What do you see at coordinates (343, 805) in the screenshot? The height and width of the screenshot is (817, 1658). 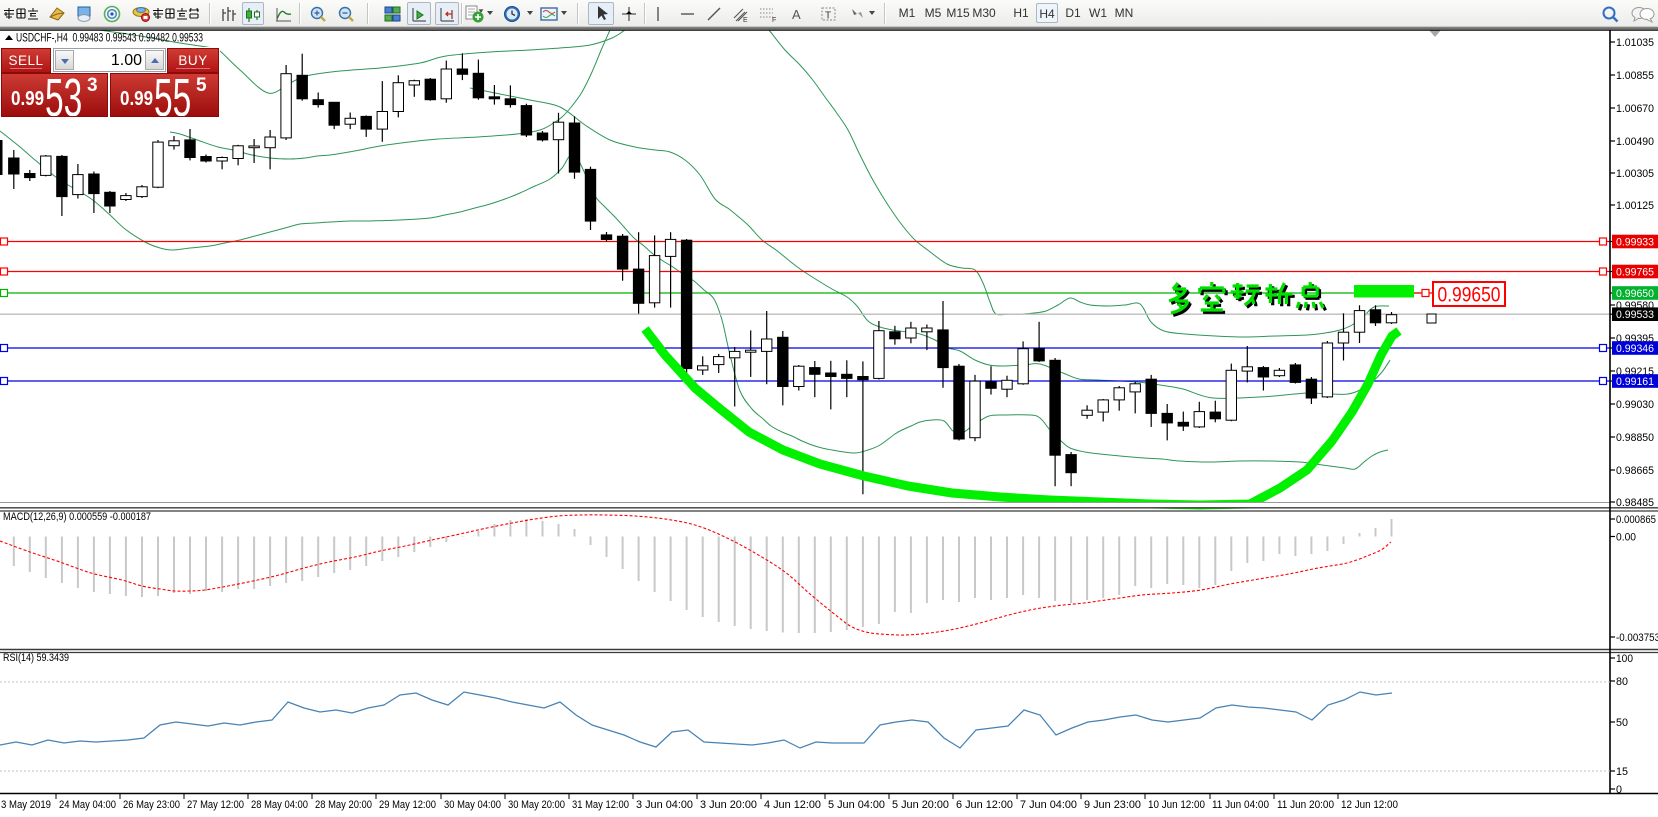 I see `svg-text: 28 May 20:00` at bounding box center [343, 805].